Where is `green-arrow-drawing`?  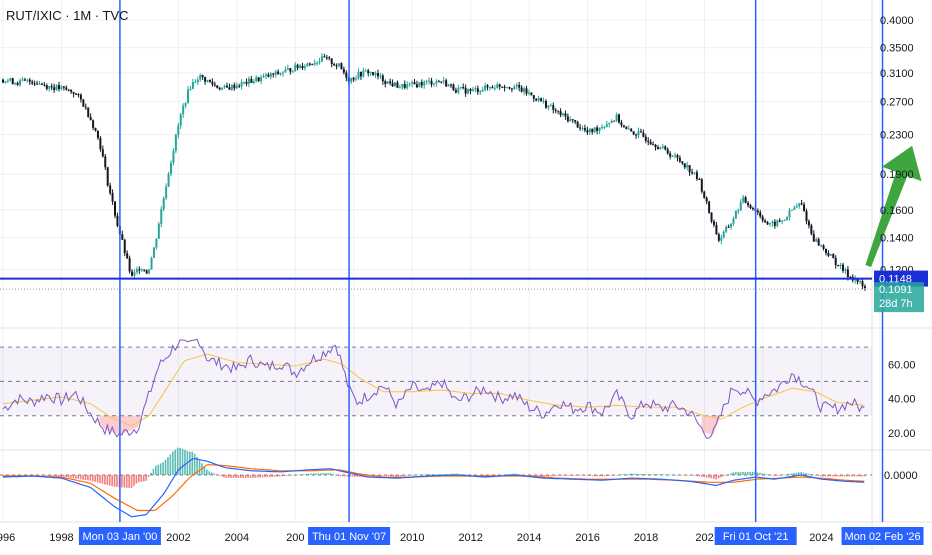 green-arrow-drawing is located at coordinates (893, 206).